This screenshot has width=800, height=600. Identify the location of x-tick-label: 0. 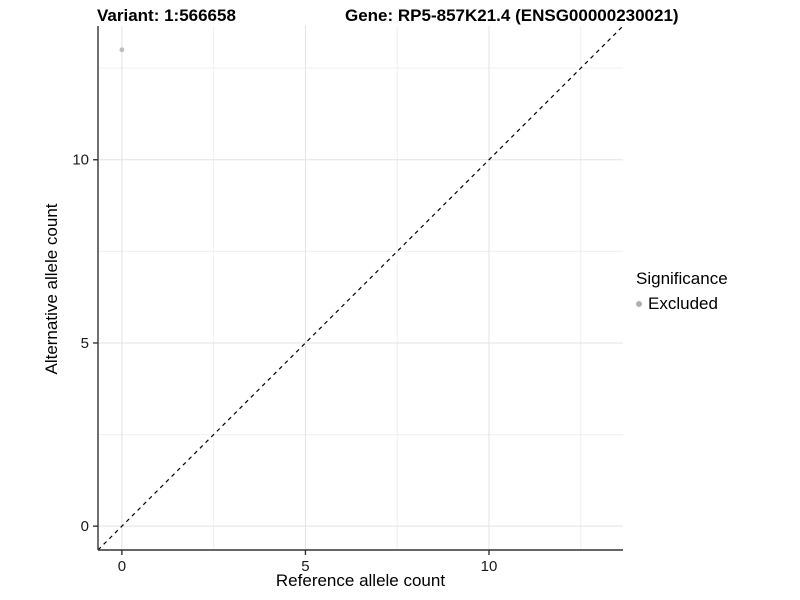
(122, 566).